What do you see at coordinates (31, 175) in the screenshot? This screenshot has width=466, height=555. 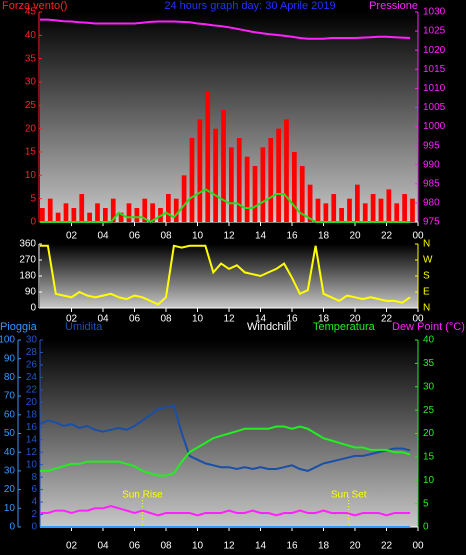 I see `y-tick-label: 10` at bounding box center [31, 175].